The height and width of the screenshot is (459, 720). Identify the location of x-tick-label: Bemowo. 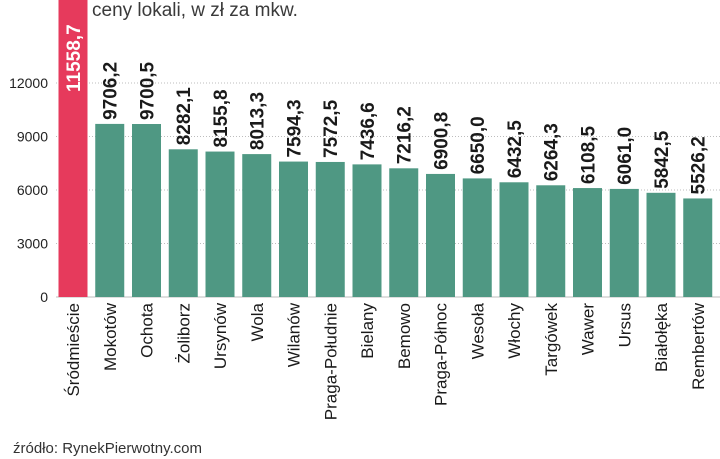
(404, 336).